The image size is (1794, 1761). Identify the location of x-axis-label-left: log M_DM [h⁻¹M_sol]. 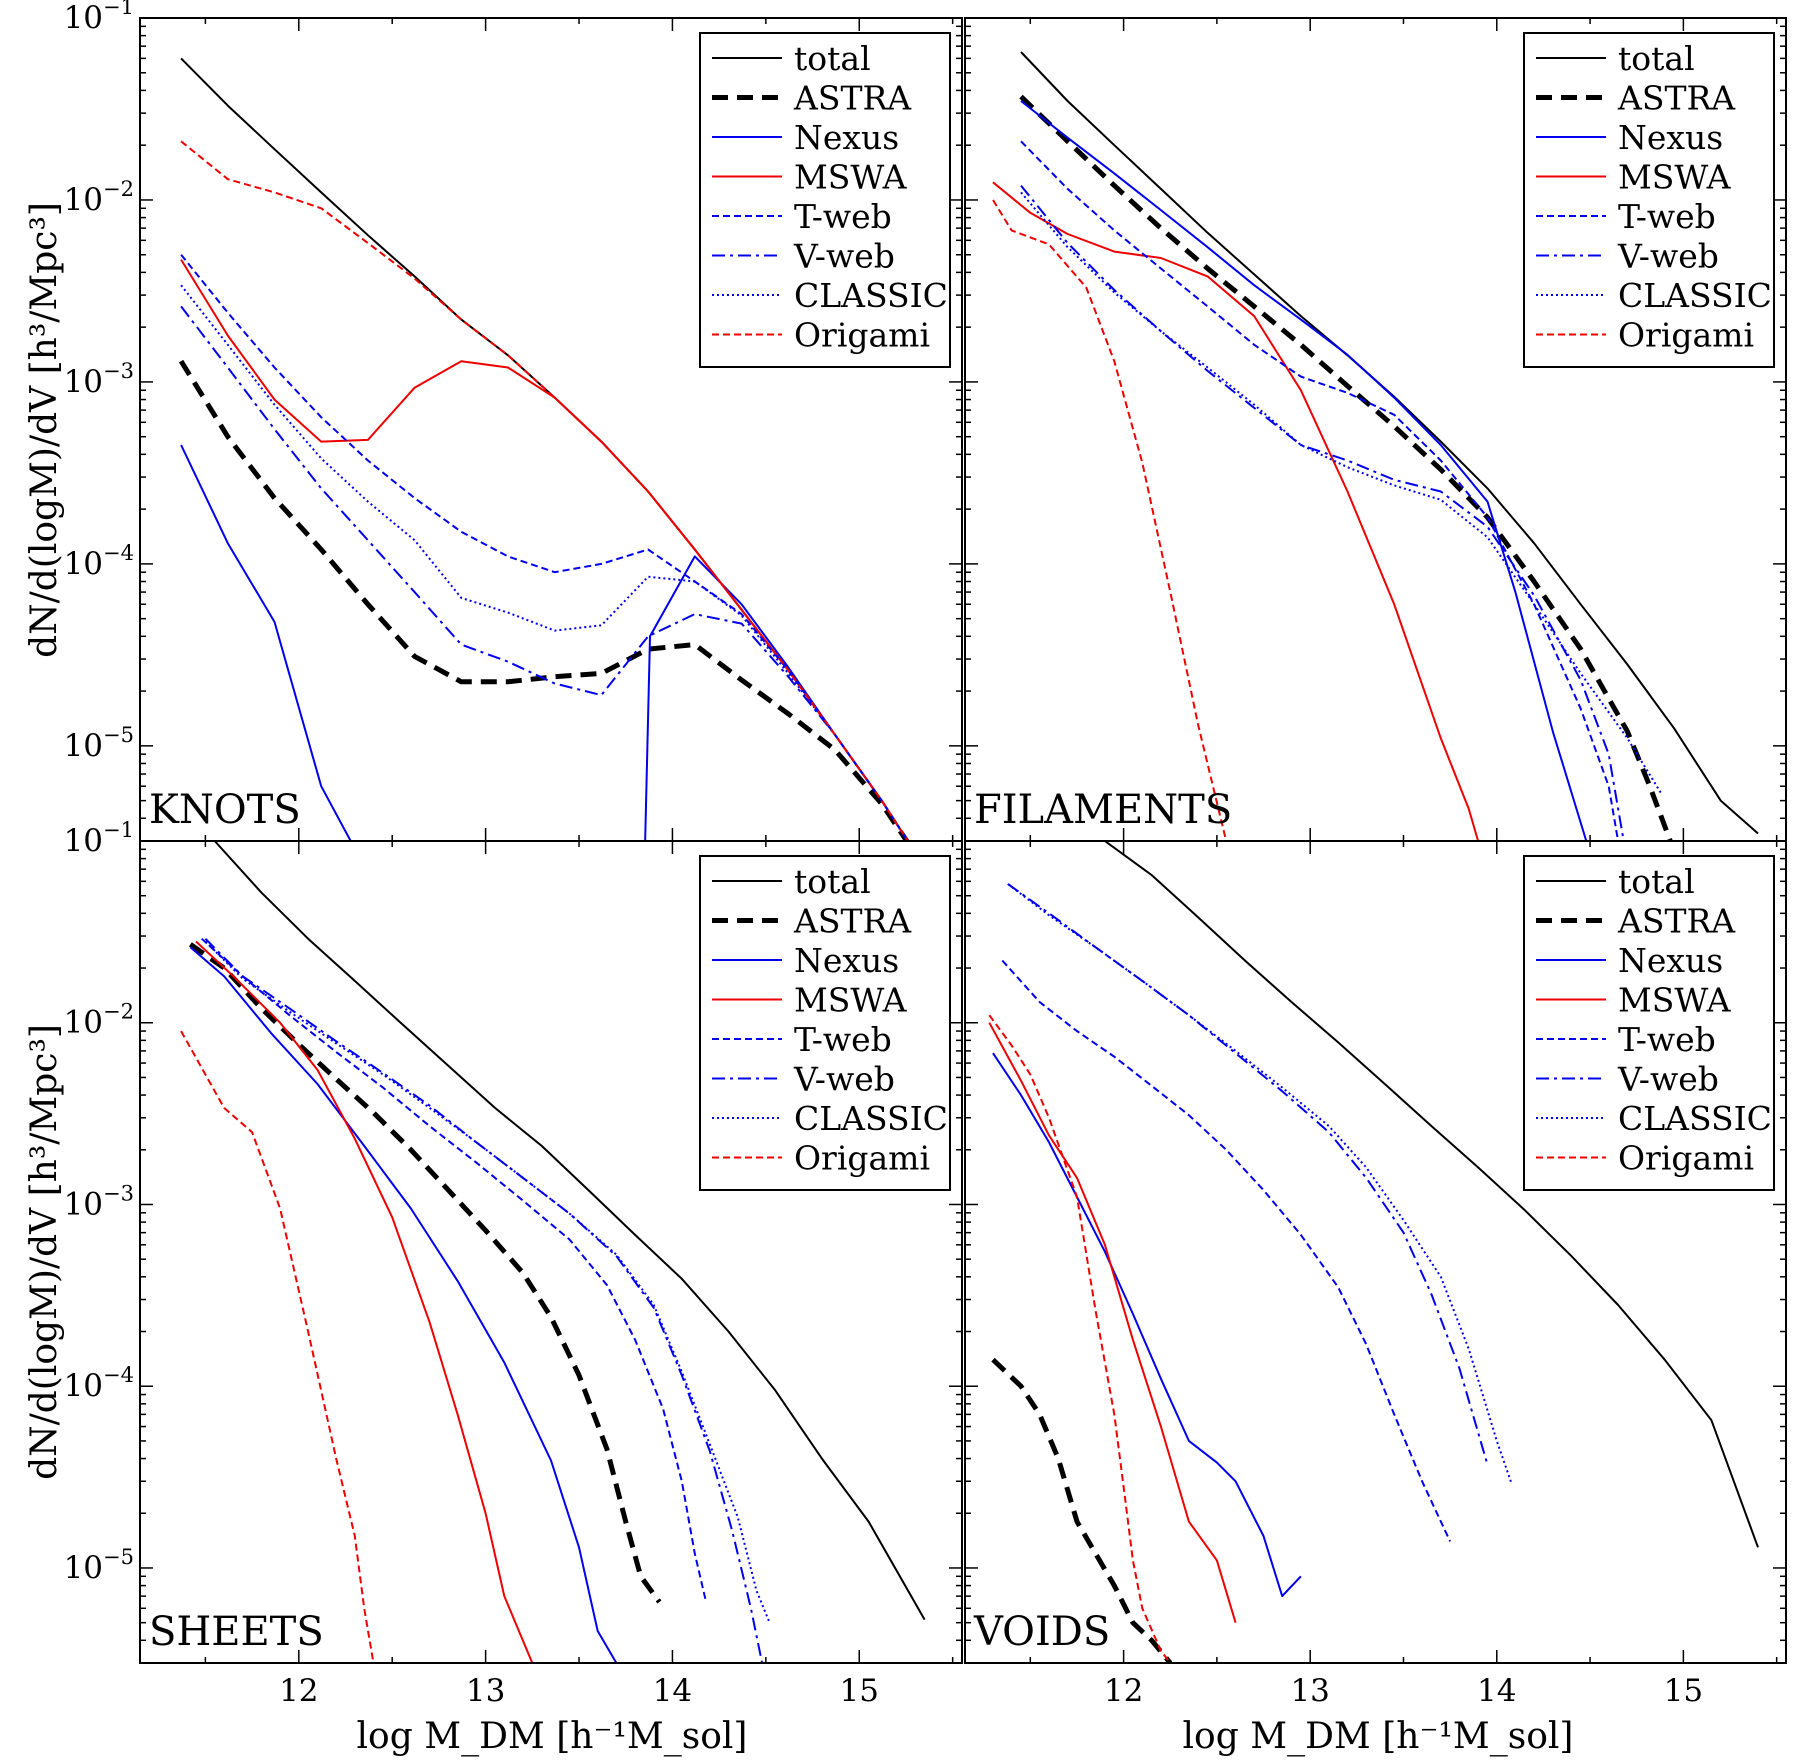
(552, 1736).